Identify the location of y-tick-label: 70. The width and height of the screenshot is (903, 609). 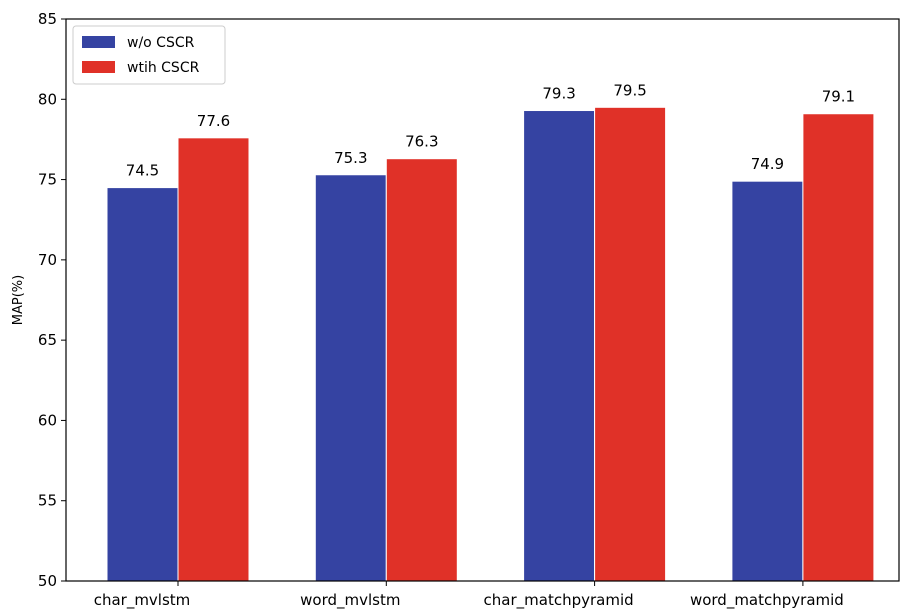
(47, 260).